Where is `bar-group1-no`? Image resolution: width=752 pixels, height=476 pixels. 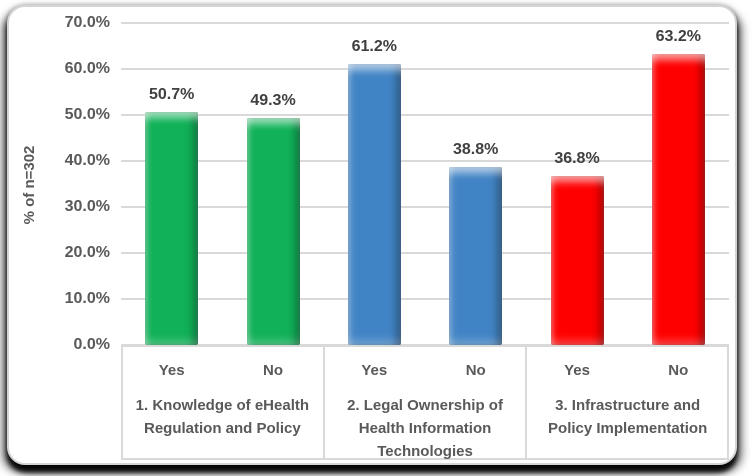
bar-group1-no is located at coordinates (273, 231).